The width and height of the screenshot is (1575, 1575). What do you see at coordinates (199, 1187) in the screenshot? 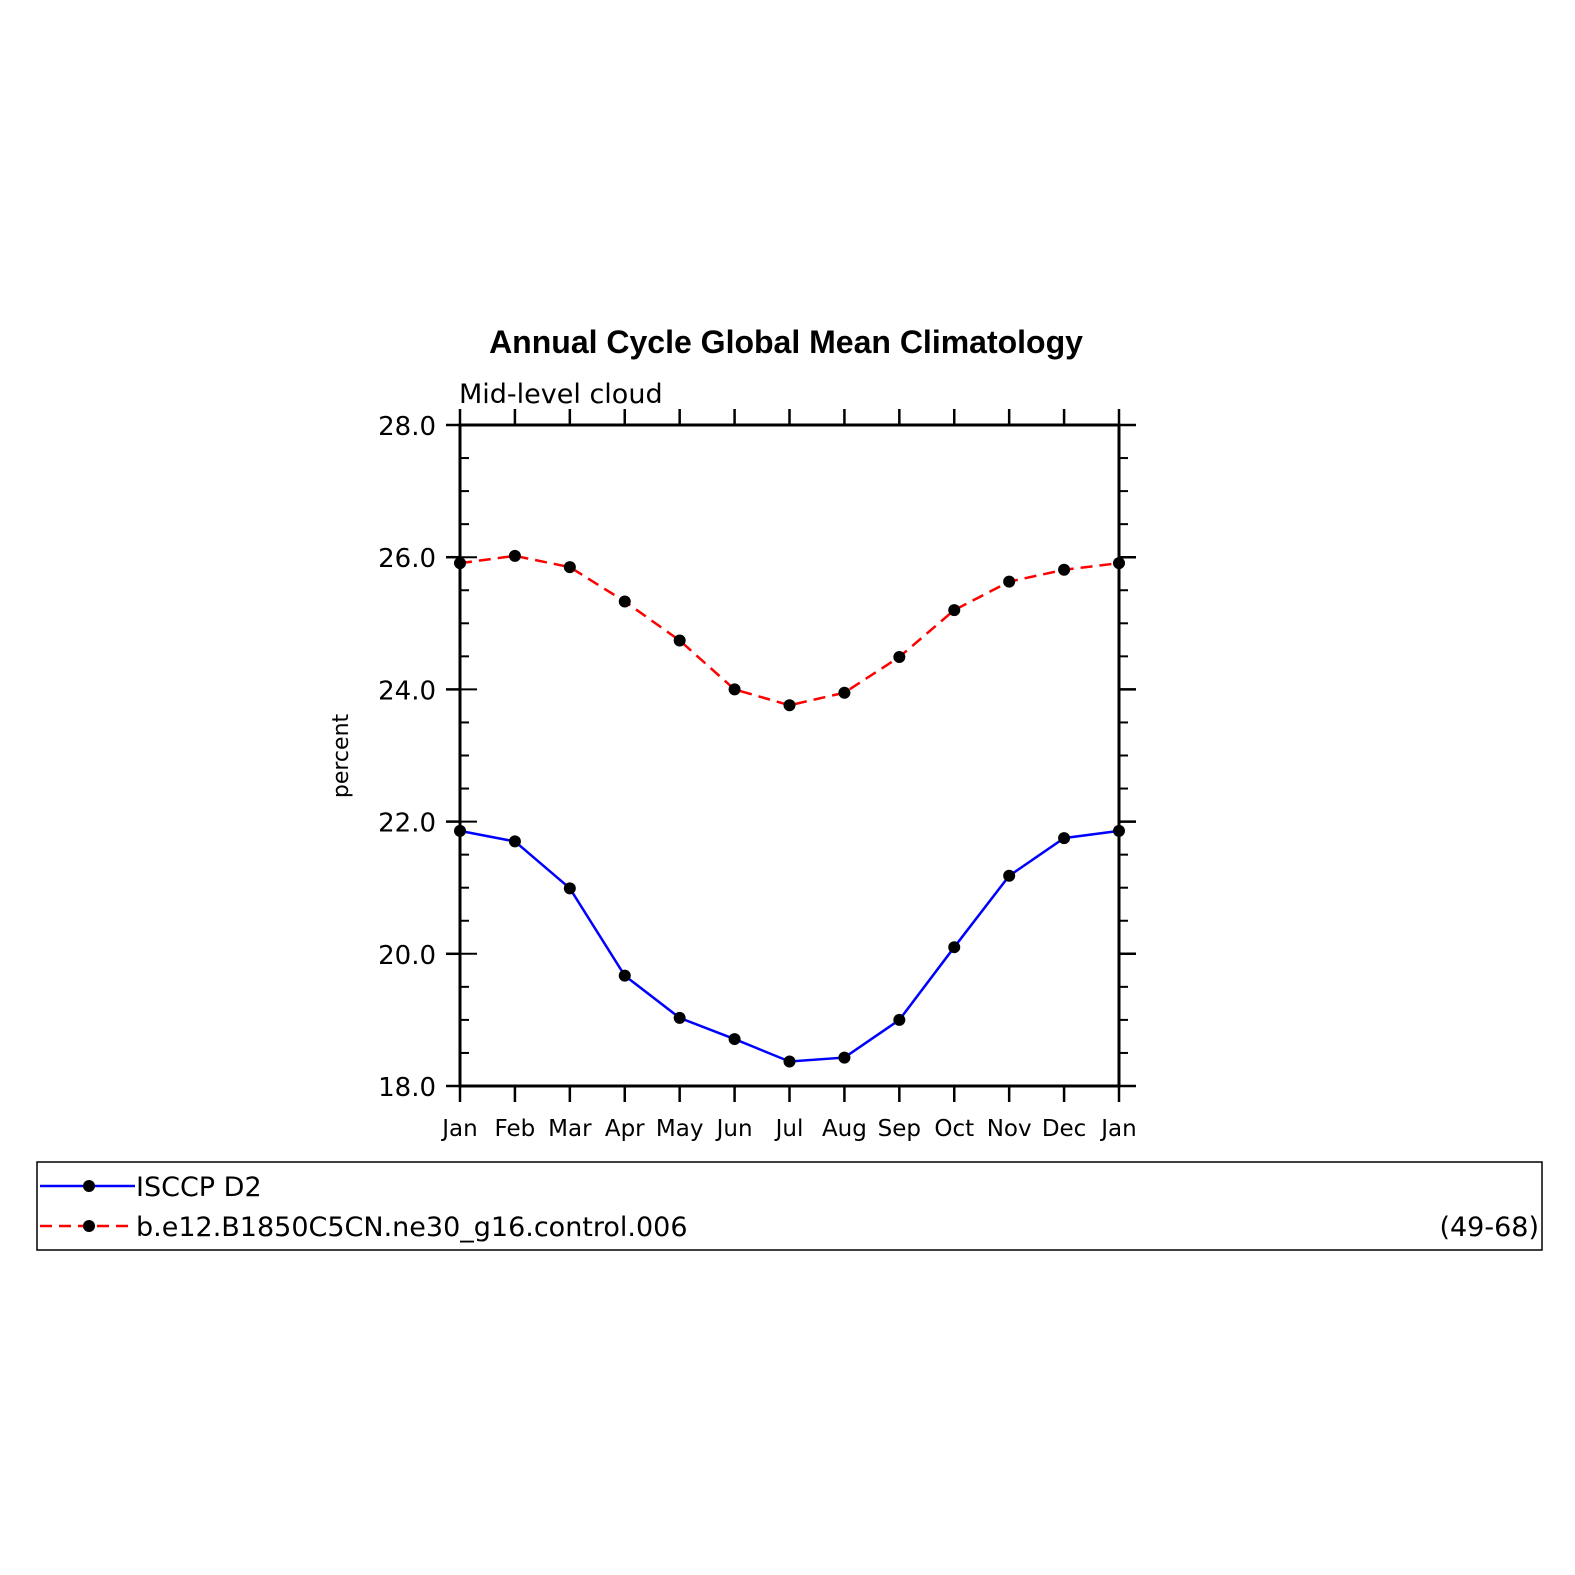
I see `legend-label-isccp: ISCCP D2` at bounding box center [199, 1187].